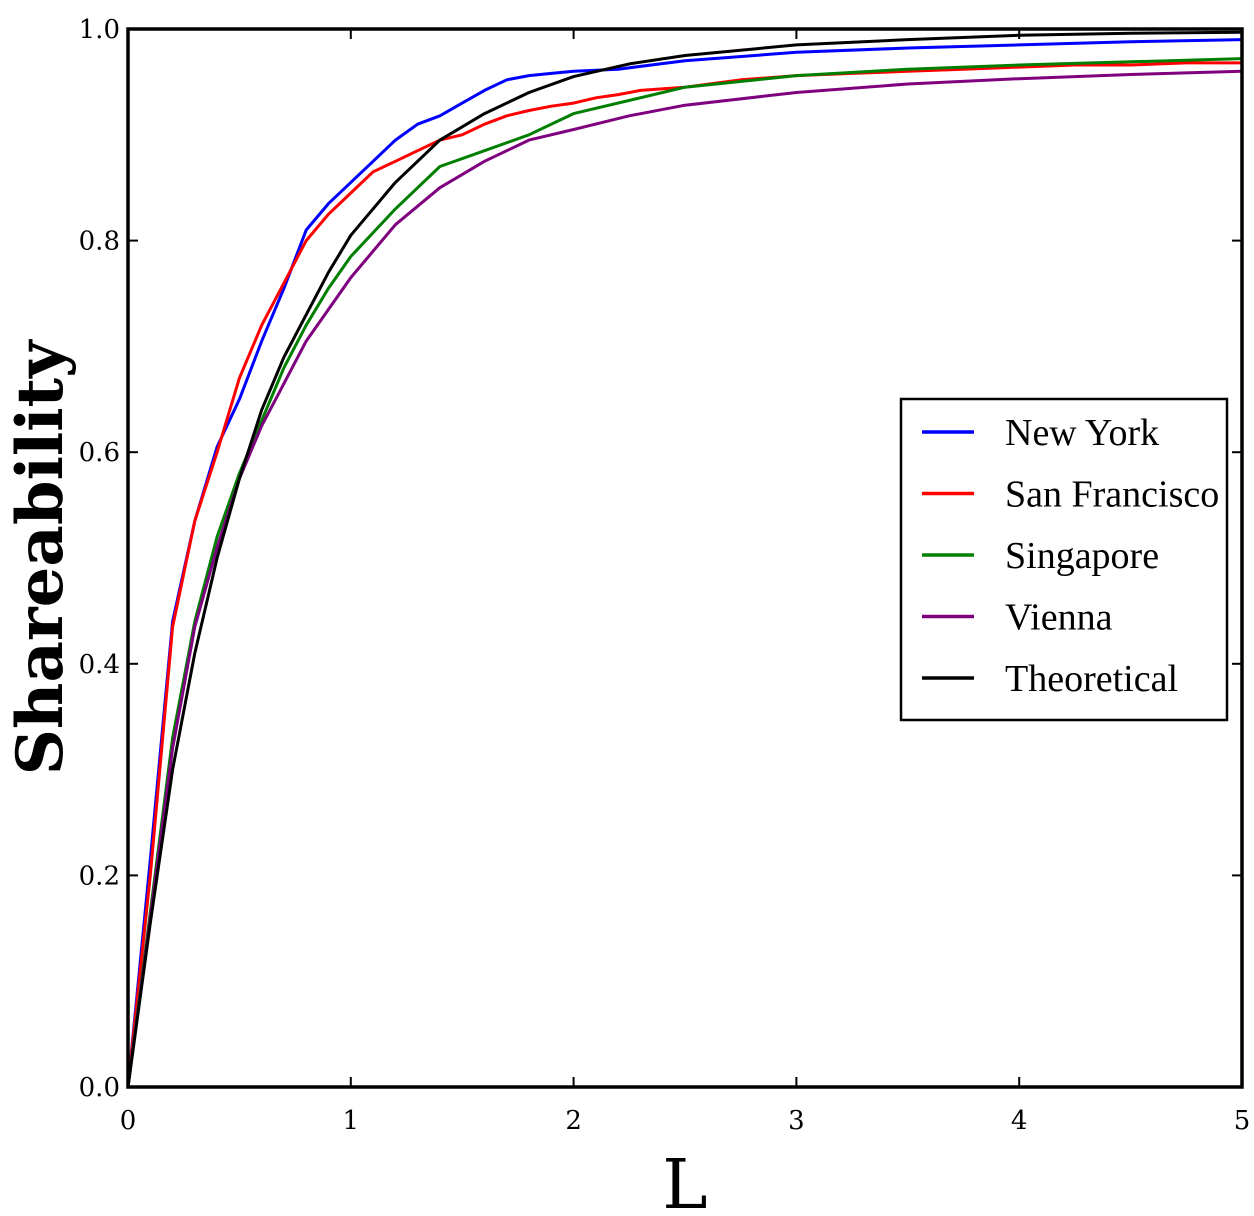 This screenshot has width=1254, height=1216. I want to click on legend-label: Singapore, so click(1082, 556).